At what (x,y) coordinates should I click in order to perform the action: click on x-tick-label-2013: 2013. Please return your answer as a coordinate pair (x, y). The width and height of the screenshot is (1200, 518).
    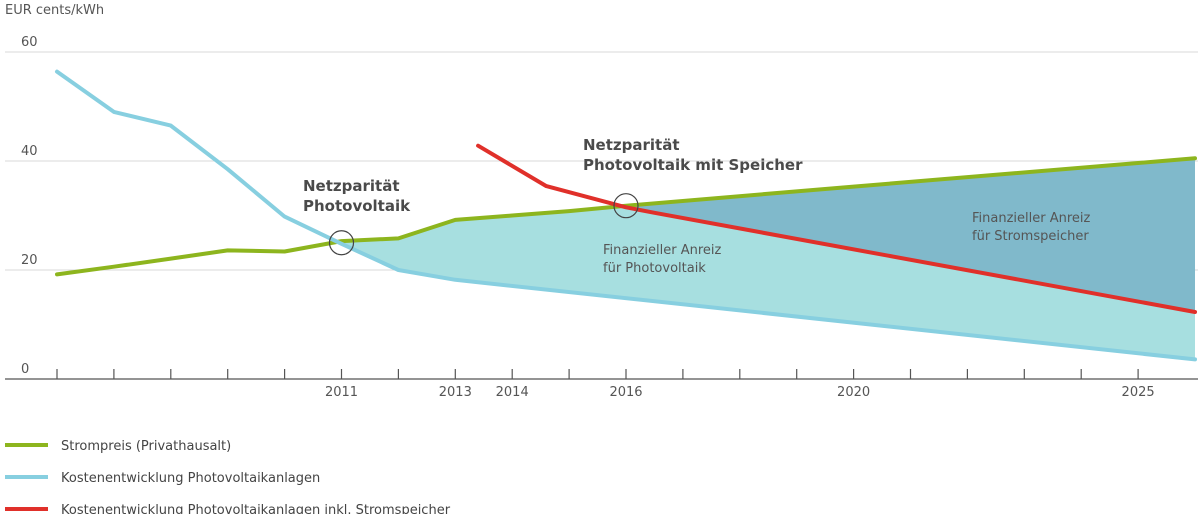
    Looking at the image, I should click on (455, 392).